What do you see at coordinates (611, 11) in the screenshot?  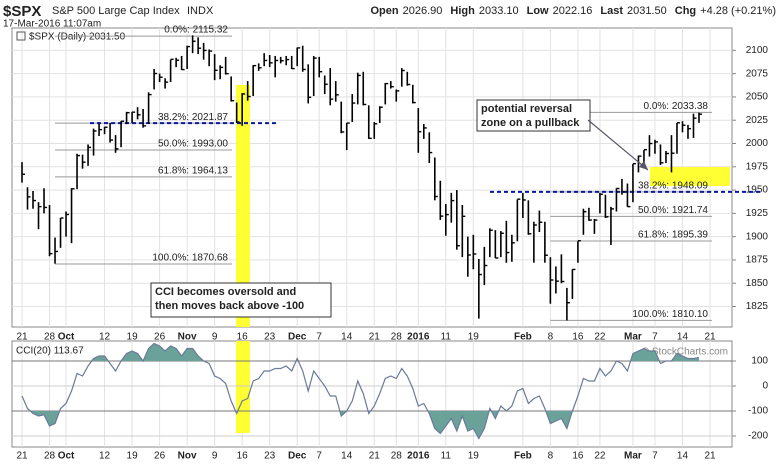 I see `quote-label: Last` at bounding box center [611, 11].